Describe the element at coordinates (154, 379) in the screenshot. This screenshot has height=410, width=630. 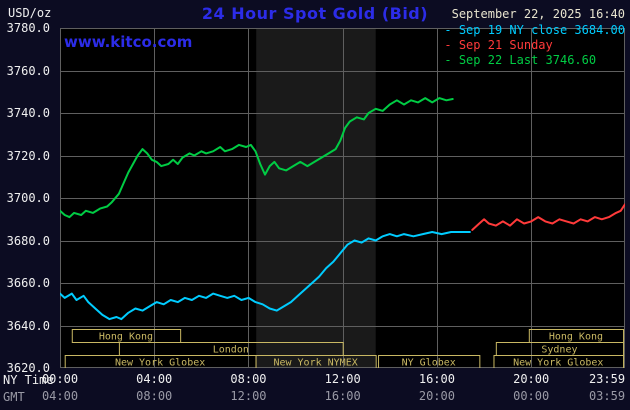
I see `x-tick-label-ny: 04:00` at that location.